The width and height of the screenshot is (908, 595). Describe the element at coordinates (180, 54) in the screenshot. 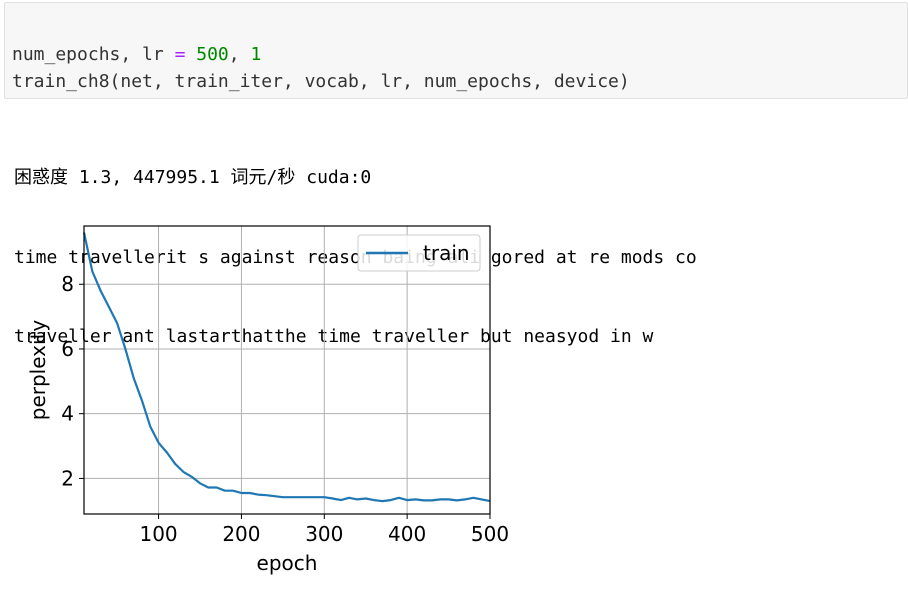

I see `code-token-operator: =` at that location.